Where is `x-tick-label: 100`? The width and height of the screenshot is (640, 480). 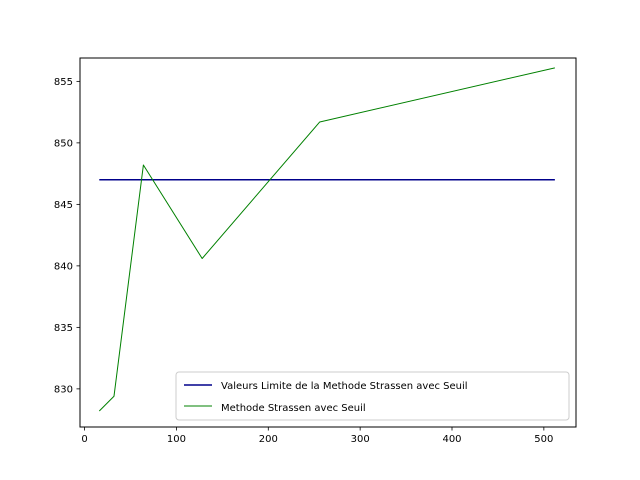
x-tick-label: 100 is located at coordinates (176, 439).